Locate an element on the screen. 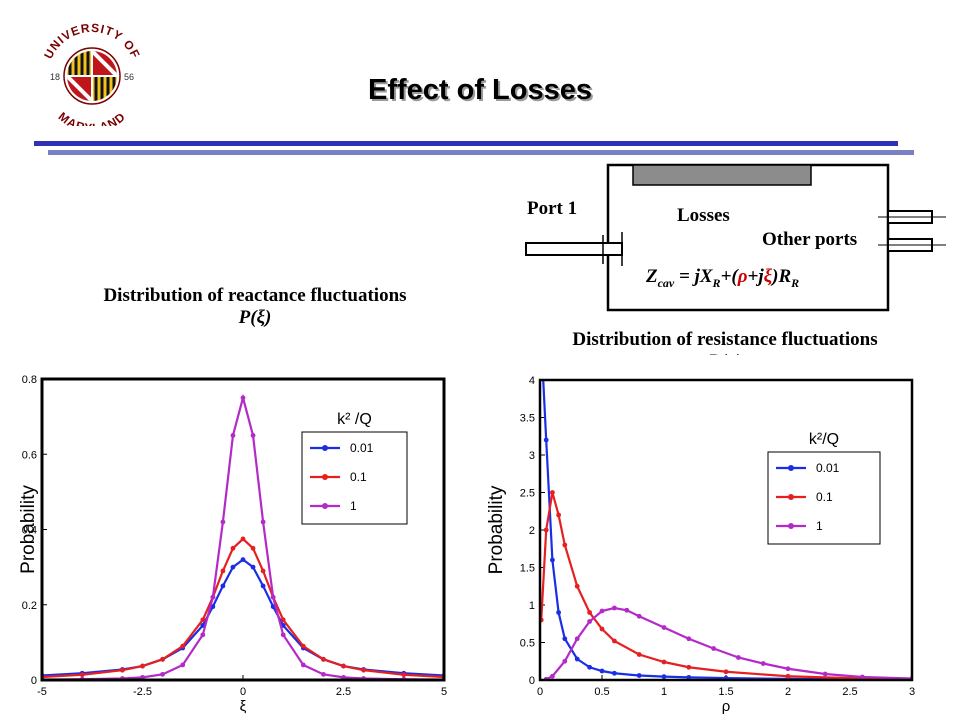  y-tick-label: 0.5 is located at coordinates (527, 644).